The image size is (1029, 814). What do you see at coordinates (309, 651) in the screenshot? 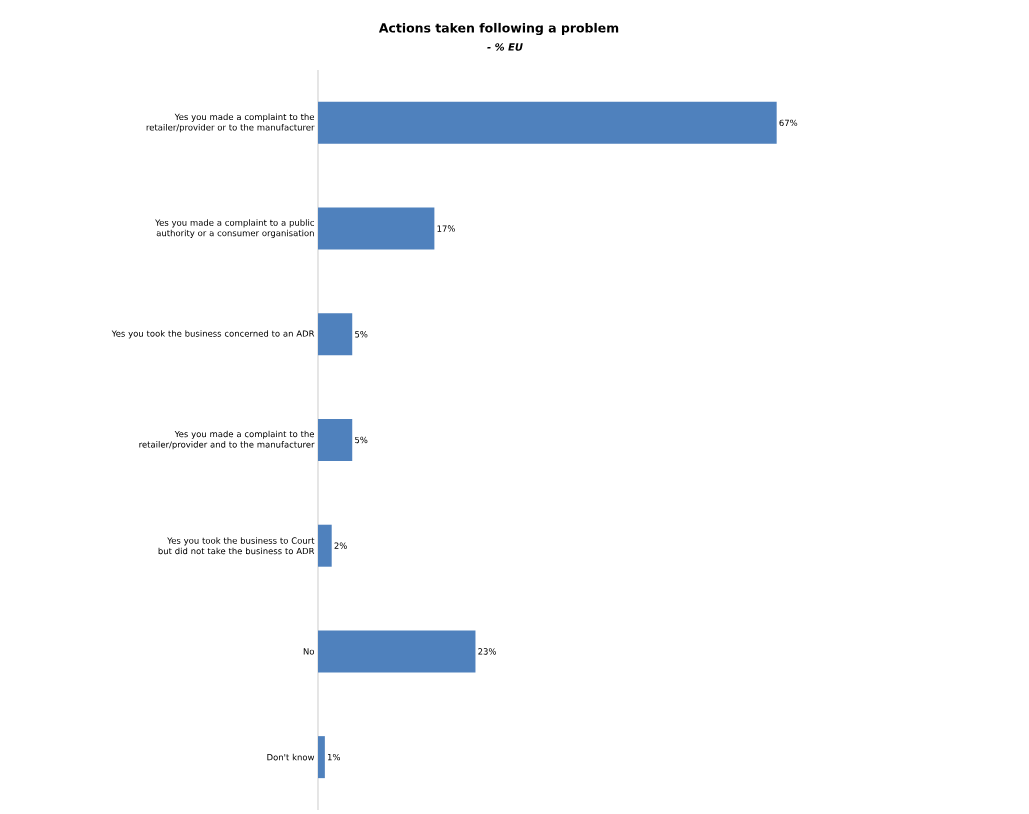
I see `y-tick-label: No` at bounding box center [309, 651].